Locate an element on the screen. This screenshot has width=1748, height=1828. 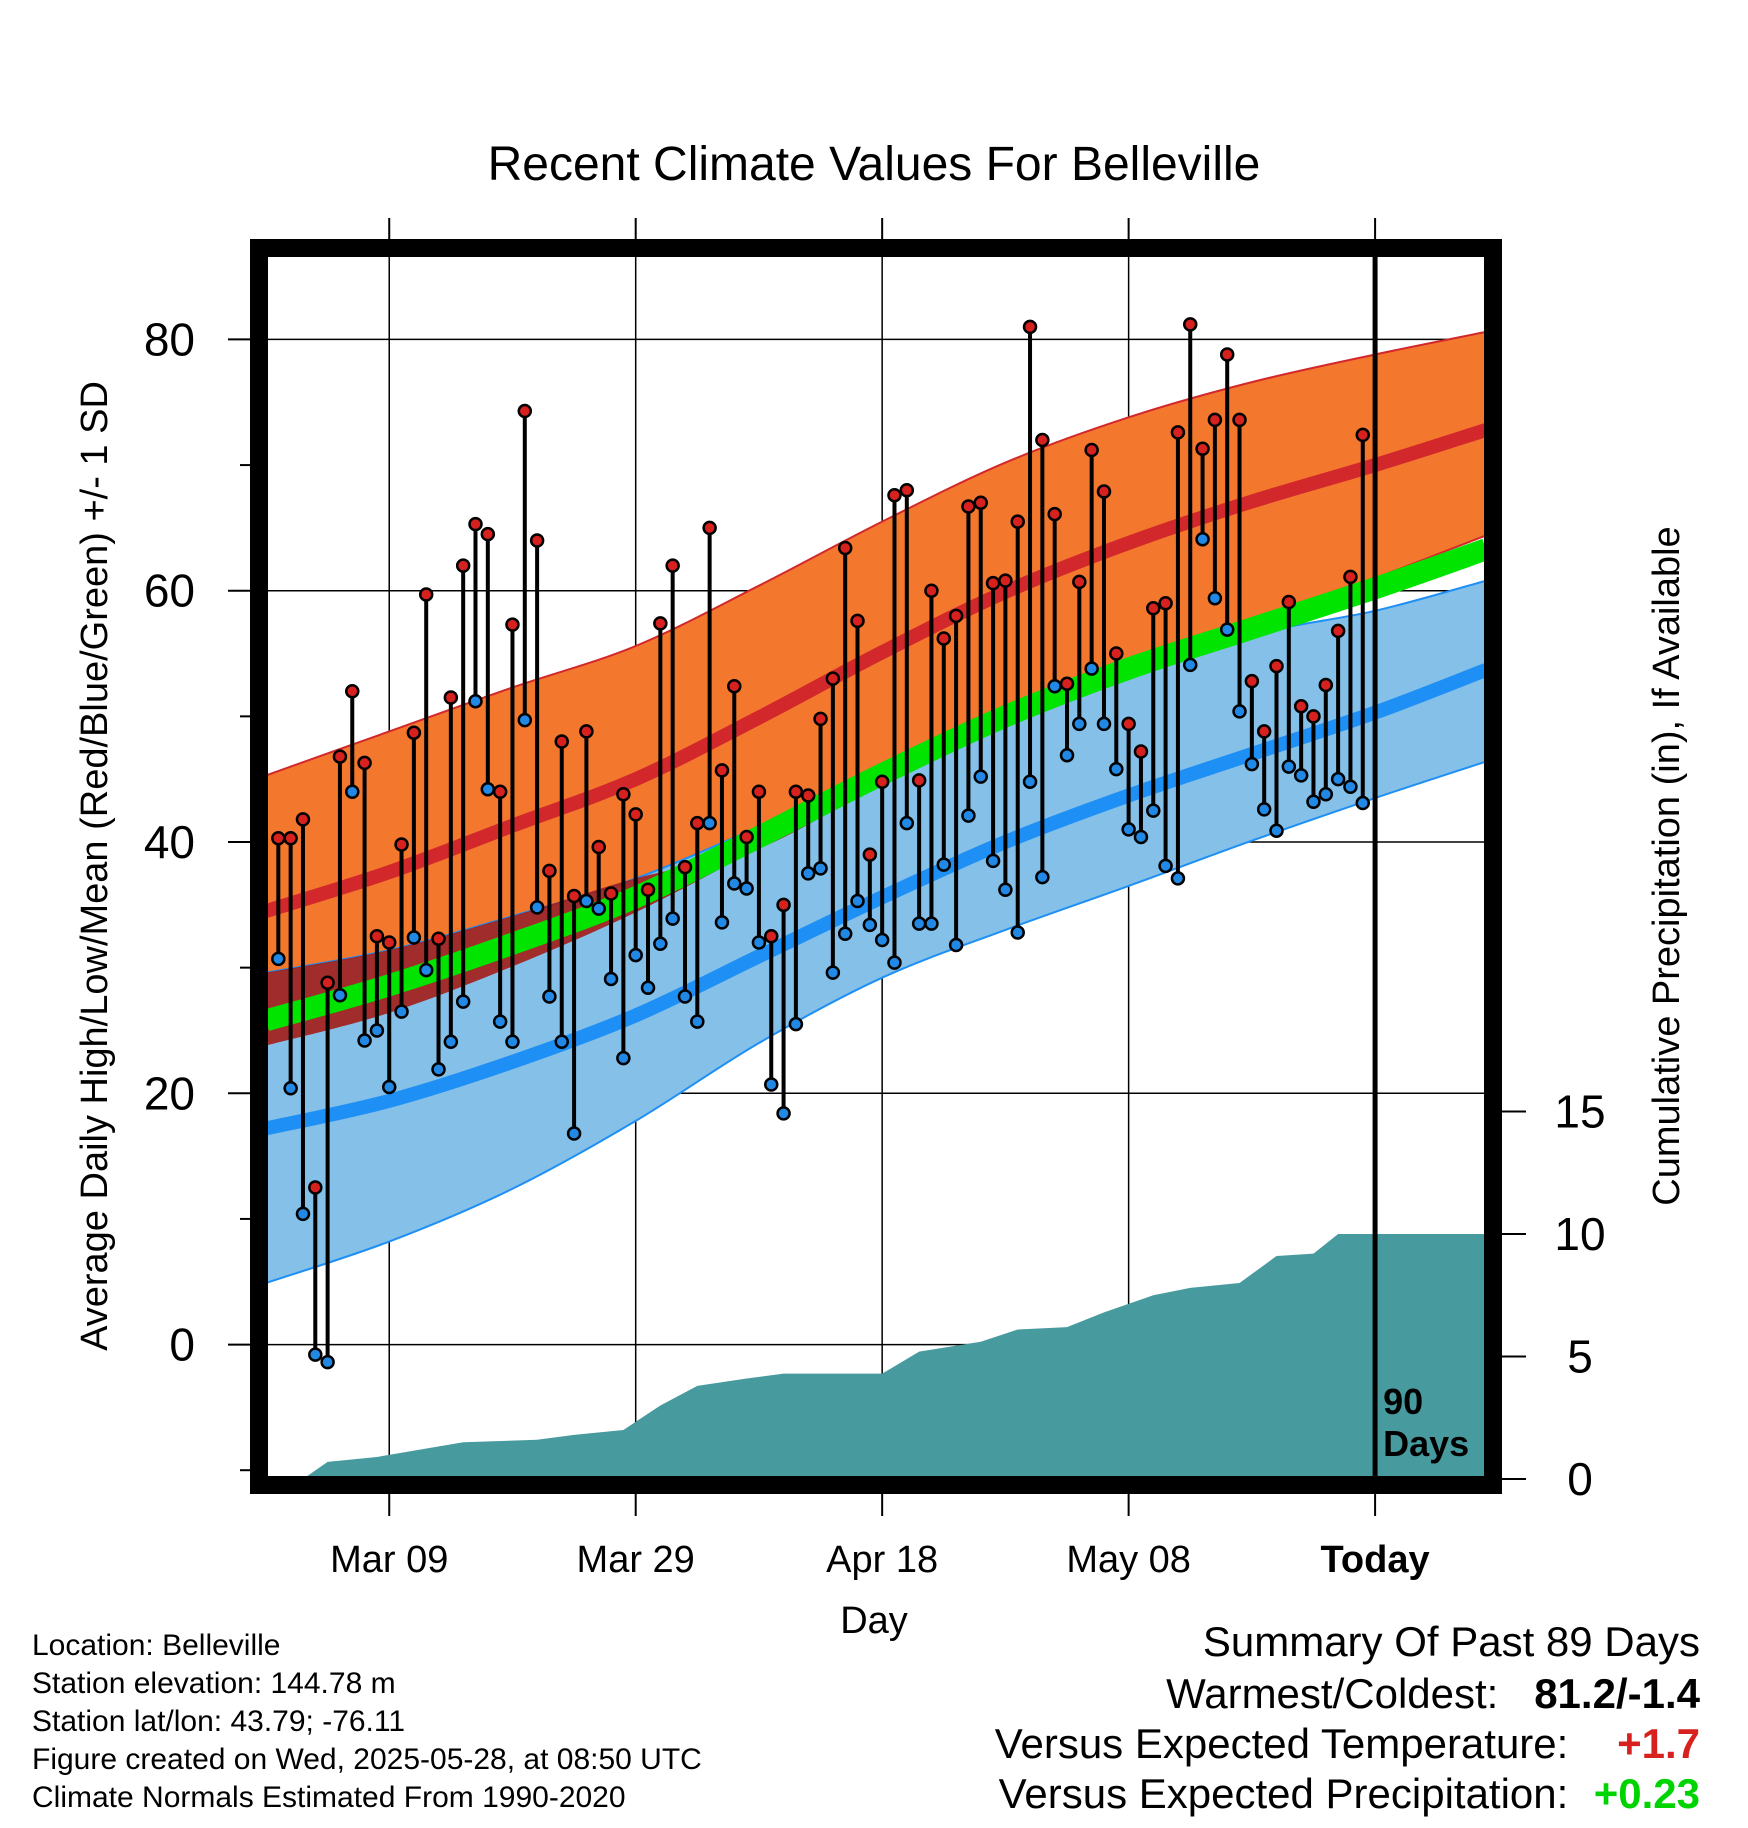
temperature-label: Versus Expected Temperature: is located at coordinates (1281, 1743).